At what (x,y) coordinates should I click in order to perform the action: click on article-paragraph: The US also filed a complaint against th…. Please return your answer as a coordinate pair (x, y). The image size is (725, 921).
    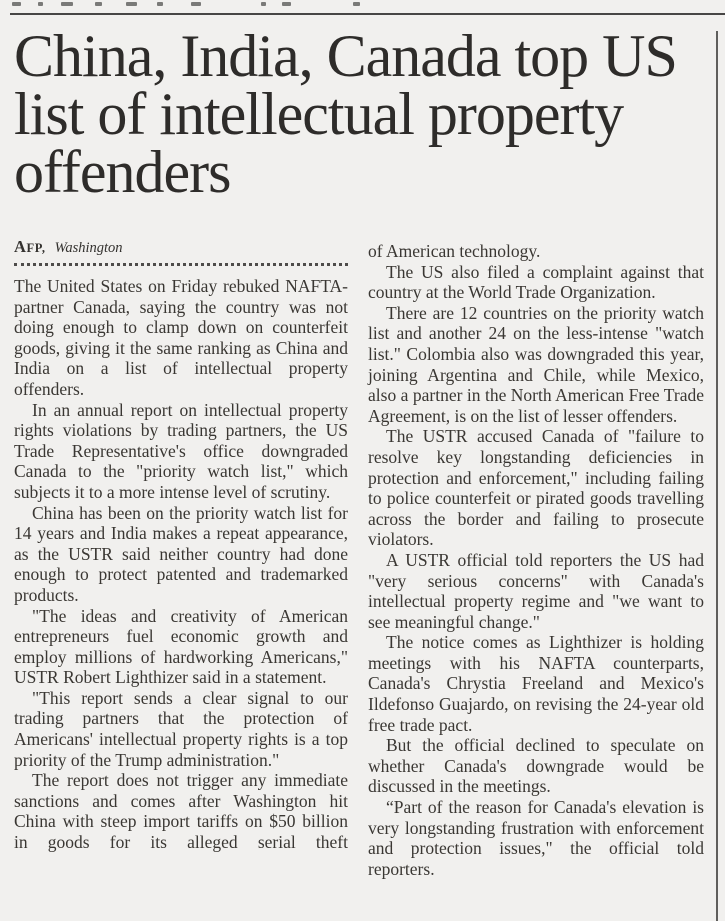
    Looking at the image, I should click on (536, 282).